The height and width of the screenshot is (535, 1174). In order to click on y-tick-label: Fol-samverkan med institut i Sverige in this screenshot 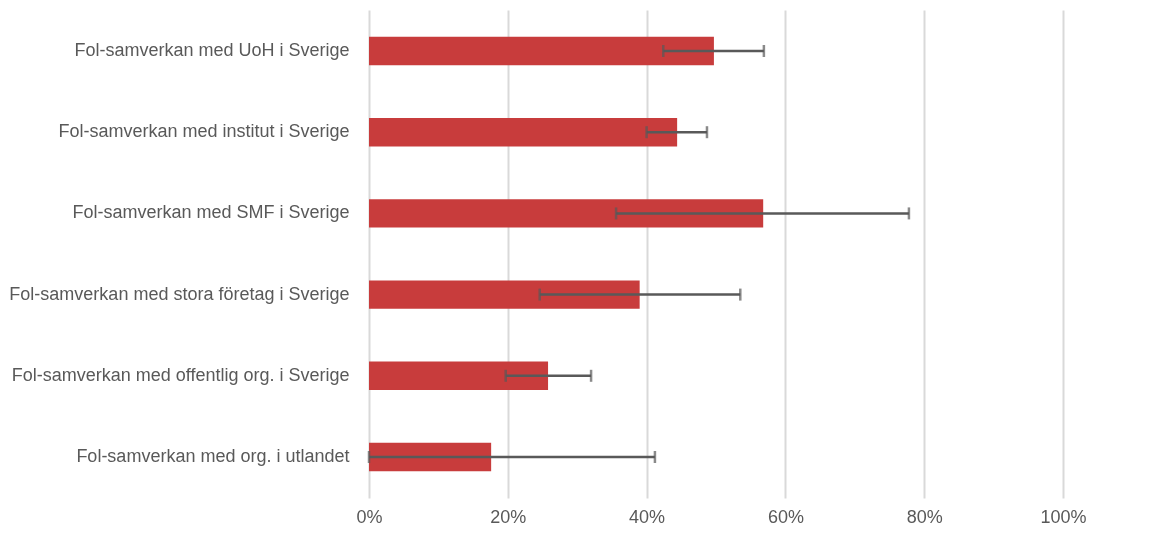, I will do `click(204, 131)`.